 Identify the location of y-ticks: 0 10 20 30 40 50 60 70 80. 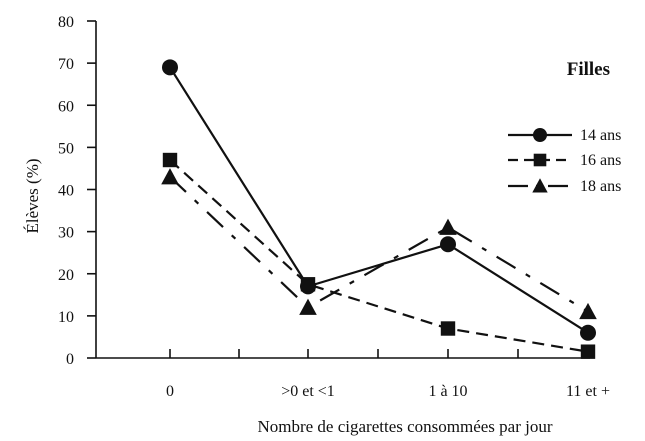
(77, 191).